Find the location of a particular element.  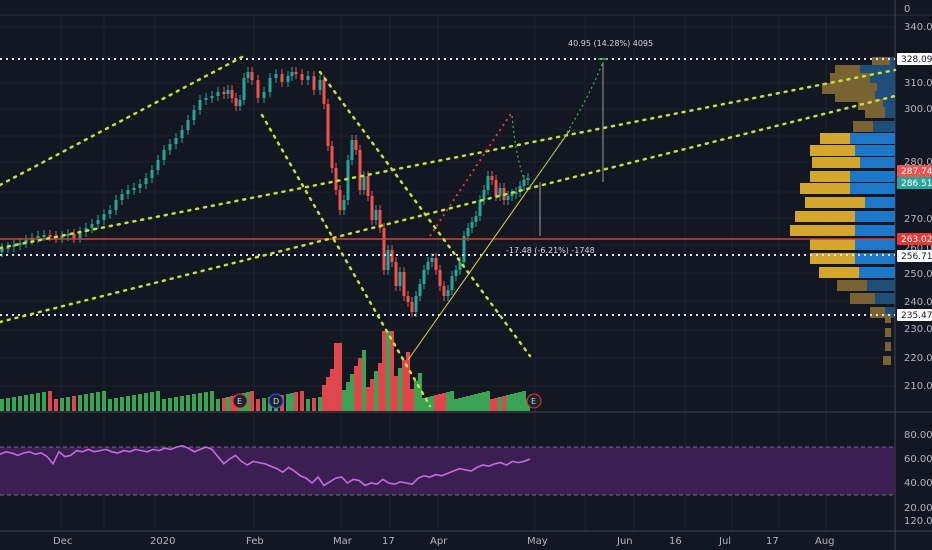

y-tick-8: 250.00 is located at coordinates (918, 274).